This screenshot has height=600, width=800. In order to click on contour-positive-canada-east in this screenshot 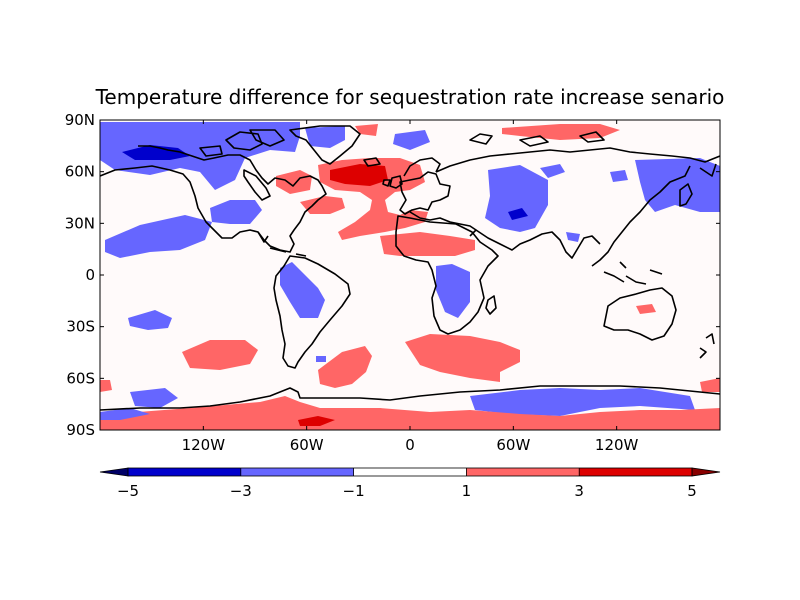, I will do `click(294, 182)`.